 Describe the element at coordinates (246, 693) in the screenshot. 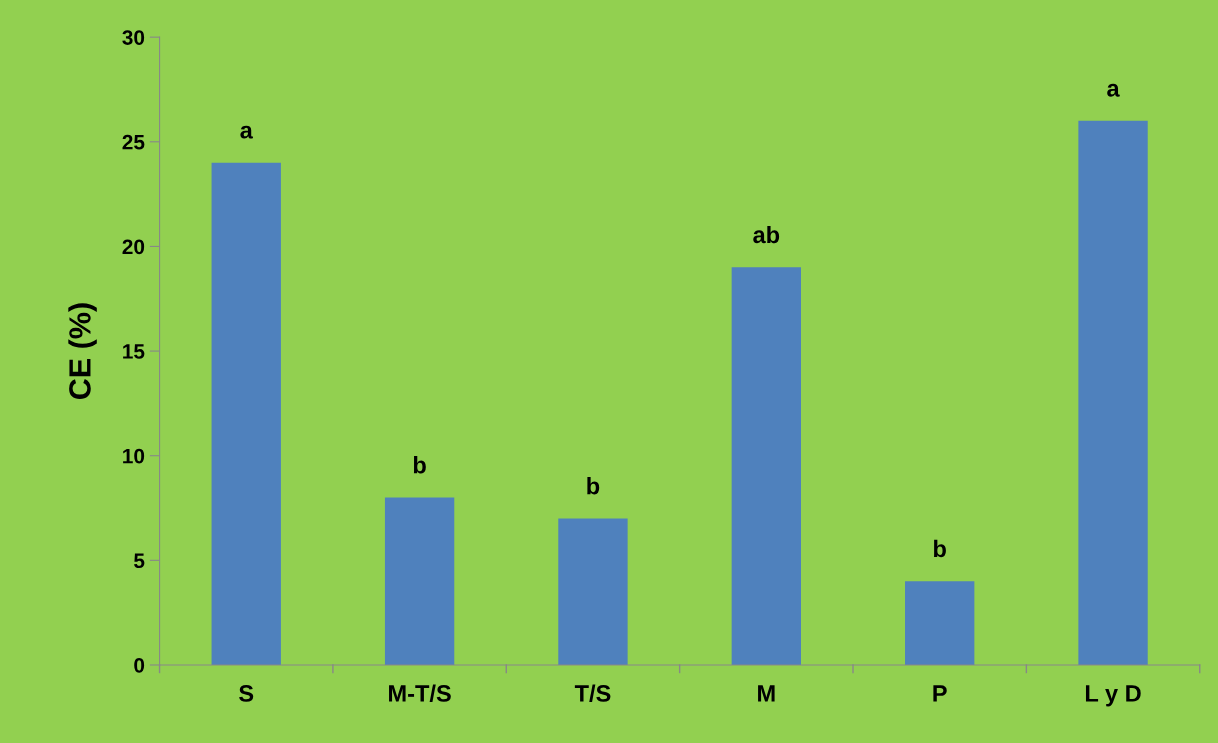

I see `x-tick-label: S` at that location.